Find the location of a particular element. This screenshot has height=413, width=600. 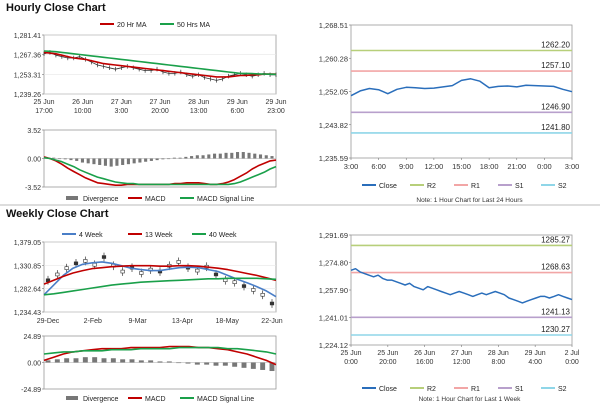

x-tick-date: 2 Jul is located at coordinates (572, 353).